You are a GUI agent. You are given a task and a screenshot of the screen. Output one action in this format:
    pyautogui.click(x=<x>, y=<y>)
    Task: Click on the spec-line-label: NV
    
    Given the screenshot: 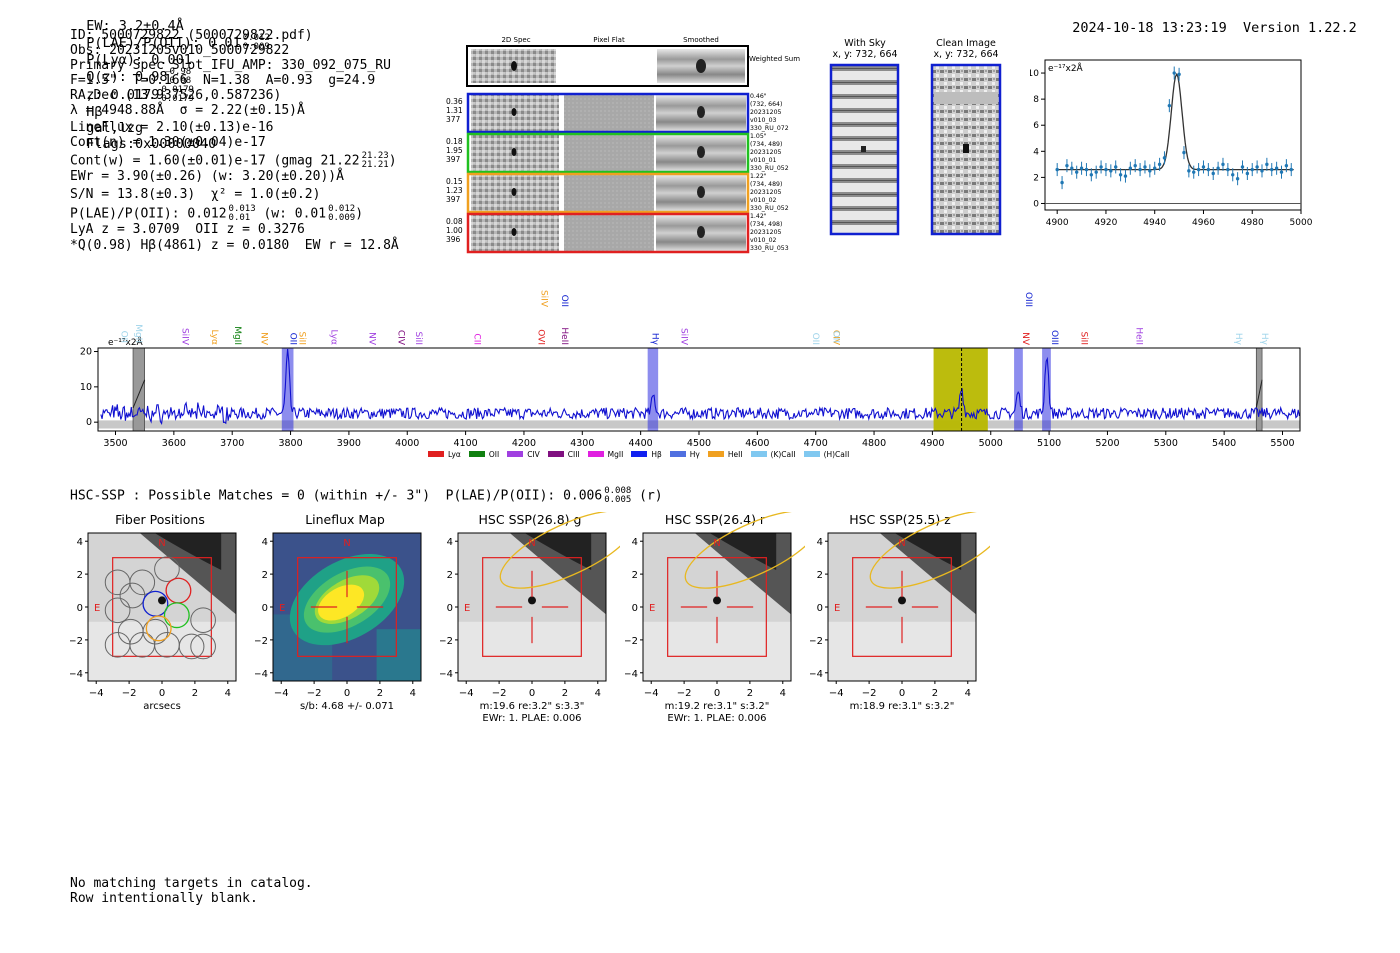 What is the action you would take?
    pyautogui.click(x=263, y=339)
    